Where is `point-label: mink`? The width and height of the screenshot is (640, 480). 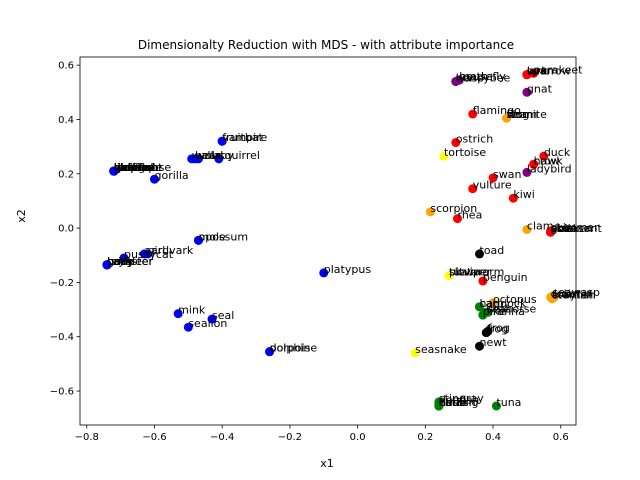
point-label: mink is located at coordinates (192, 310).